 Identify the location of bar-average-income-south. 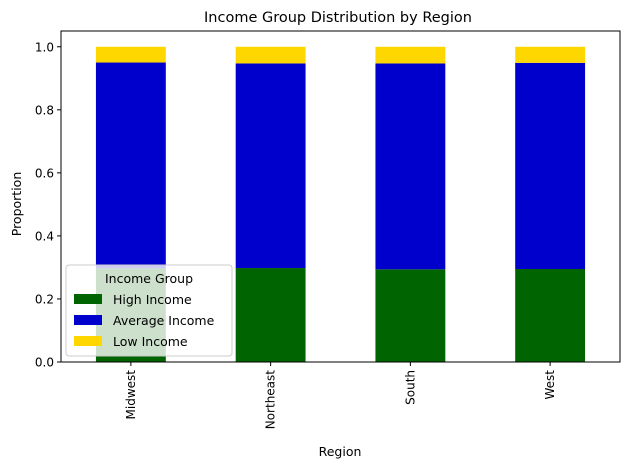
(410, 166).